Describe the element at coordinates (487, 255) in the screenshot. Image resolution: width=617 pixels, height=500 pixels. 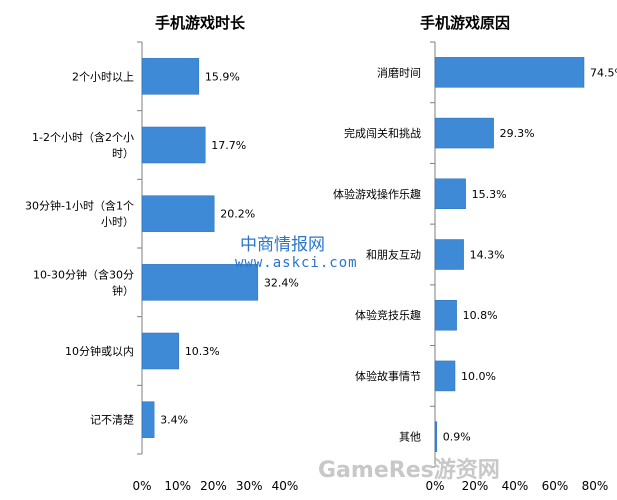
I see `data-label: 14.3%` at that location.